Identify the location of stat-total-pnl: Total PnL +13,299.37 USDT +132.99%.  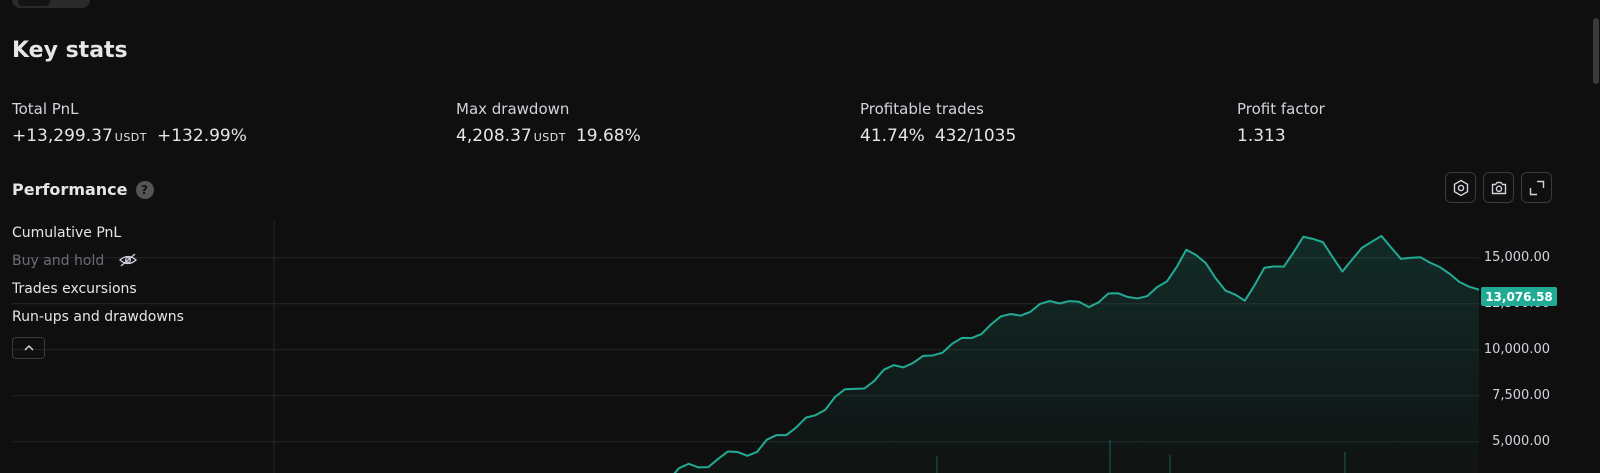
(129, 123).